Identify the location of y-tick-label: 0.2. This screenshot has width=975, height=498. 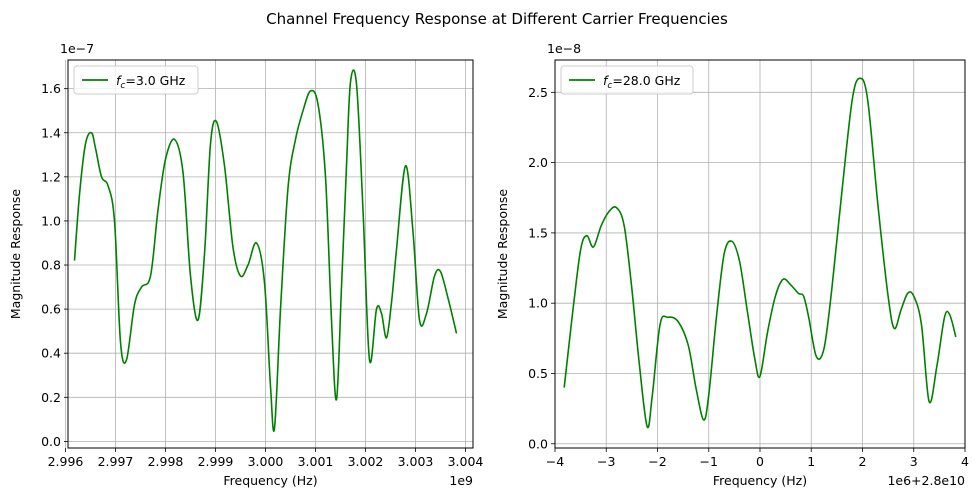
(51, 397).